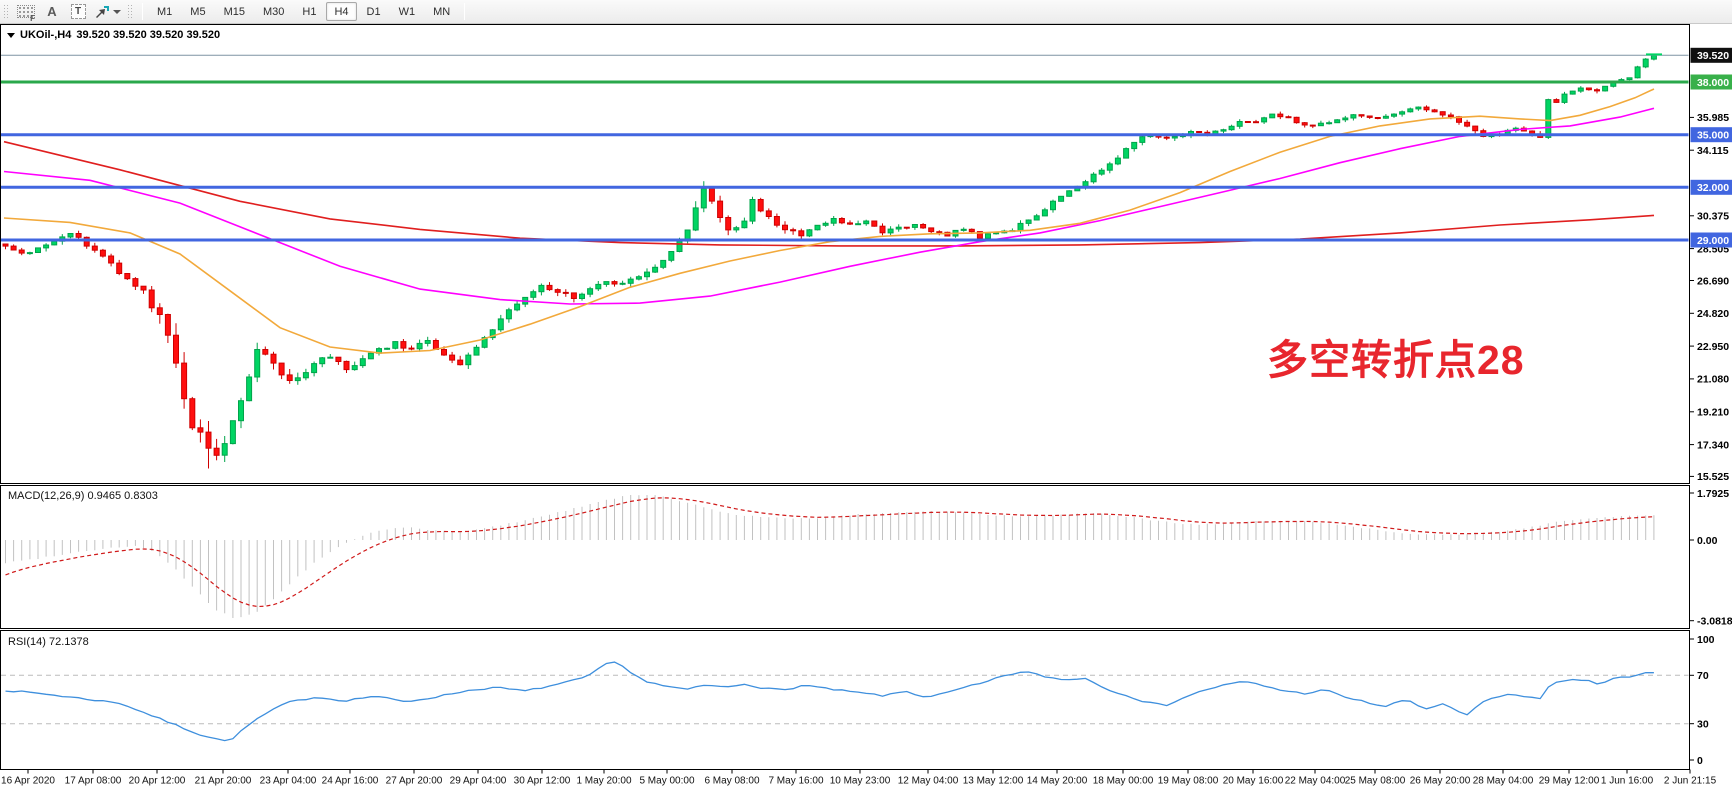  I want to click on price-tick-label: 15.525, so click(1713, 477).